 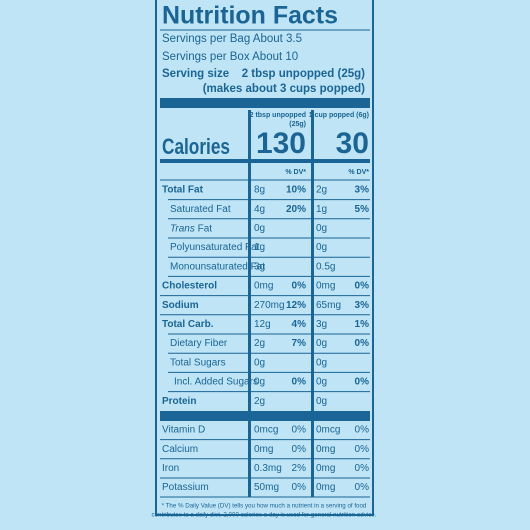 I want to click on nutrient-name: Cholesterol, so click(x=189, y=286).